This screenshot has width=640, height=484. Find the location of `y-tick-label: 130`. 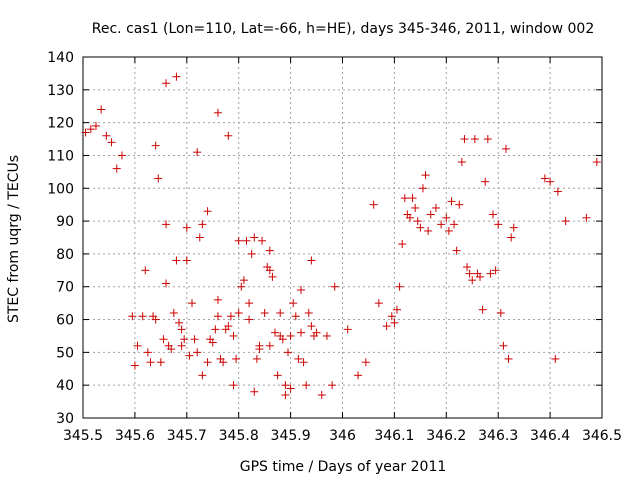

y-tick-label: 130 is located at coordinates (60, 91).